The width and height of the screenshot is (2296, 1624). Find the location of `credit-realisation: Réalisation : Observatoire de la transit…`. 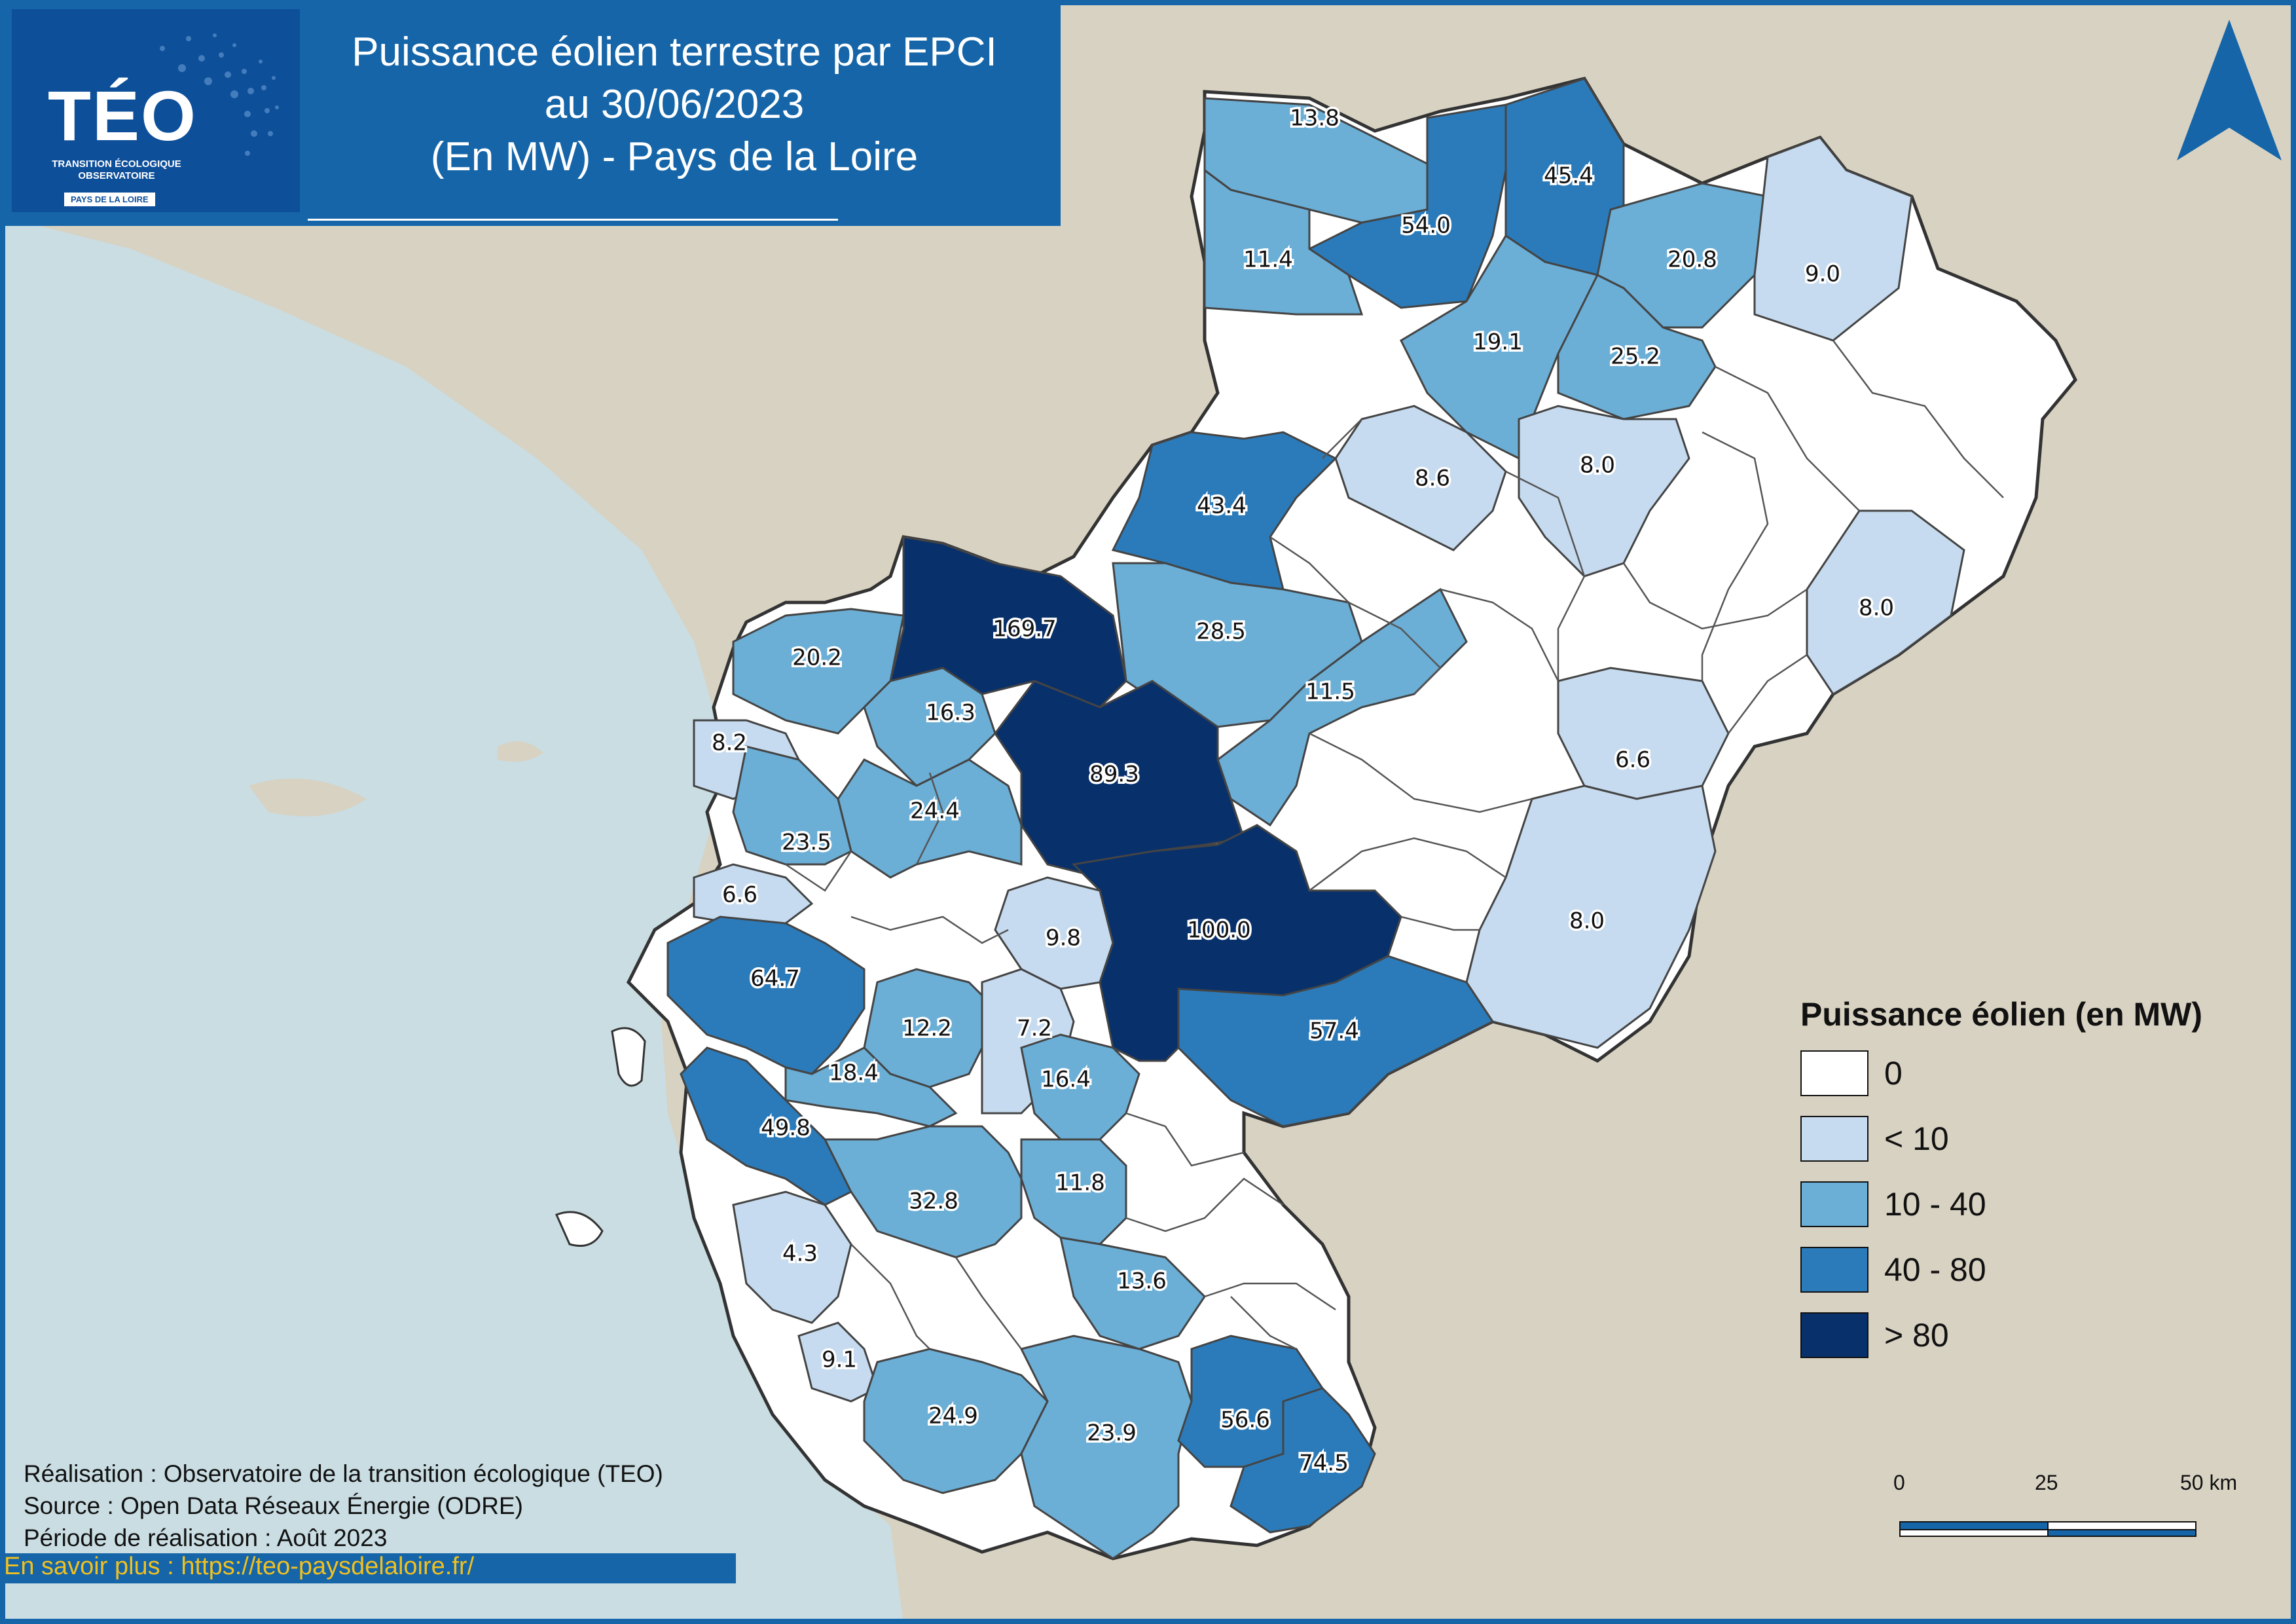

credit-realisation: Réalisation : Observatoire de la transit… is located at coordinates (343, 1473).